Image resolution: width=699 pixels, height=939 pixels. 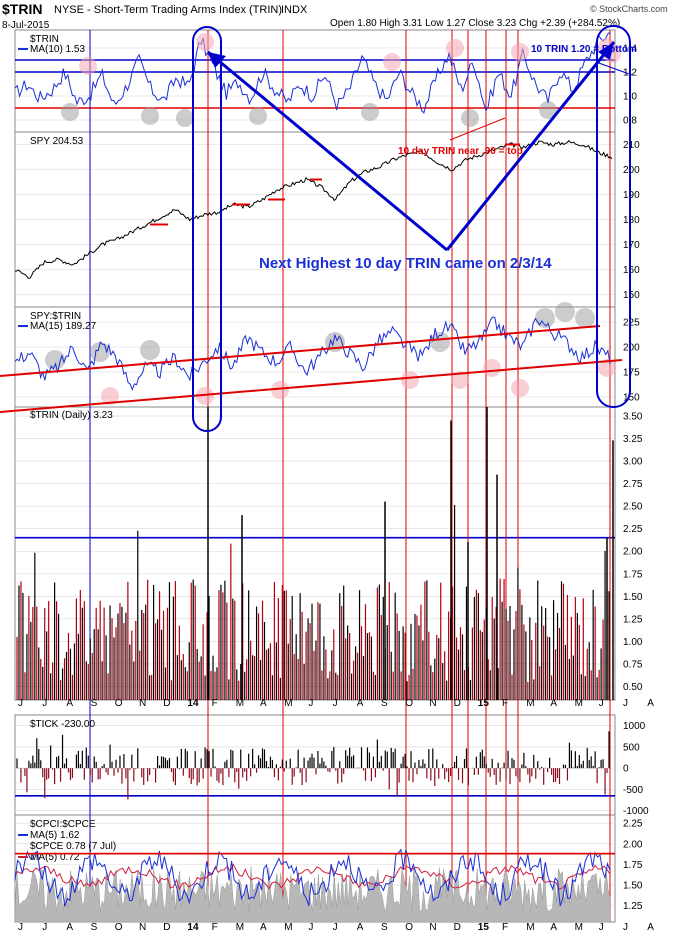 What do you see at coordinates (631, 220) in the screenshot?
I see `y-tick-label: 180` at bounding box center [631, 220].